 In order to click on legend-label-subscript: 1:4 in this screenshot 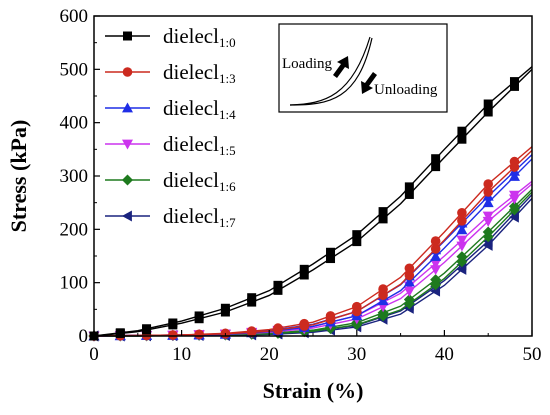, I will do `click(227, 114)`.